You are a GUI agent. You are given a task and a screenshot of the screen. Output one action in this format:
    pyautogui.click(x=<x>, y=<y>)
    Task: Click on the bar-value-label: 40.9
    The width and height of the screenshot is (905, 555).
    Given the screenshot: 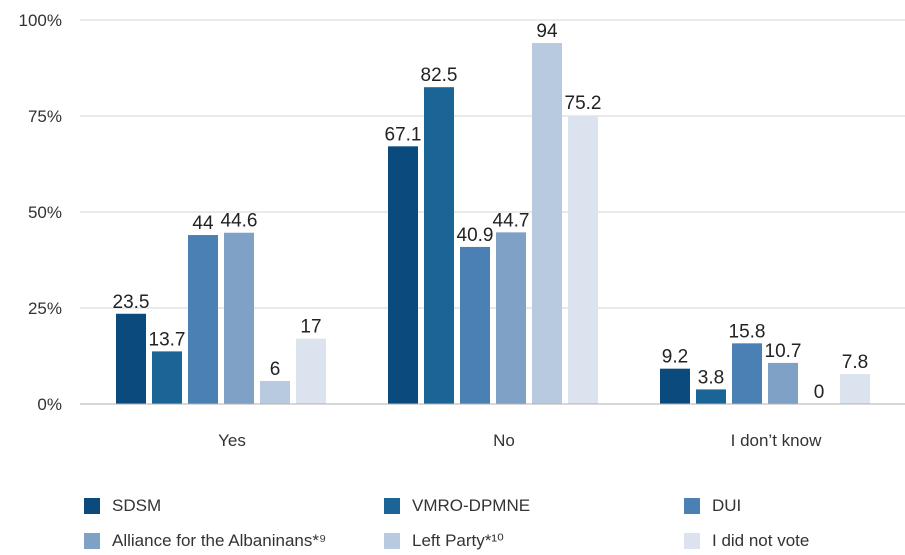 What is the action you would take?
    pyautogui.click(x=475, y=235)
    